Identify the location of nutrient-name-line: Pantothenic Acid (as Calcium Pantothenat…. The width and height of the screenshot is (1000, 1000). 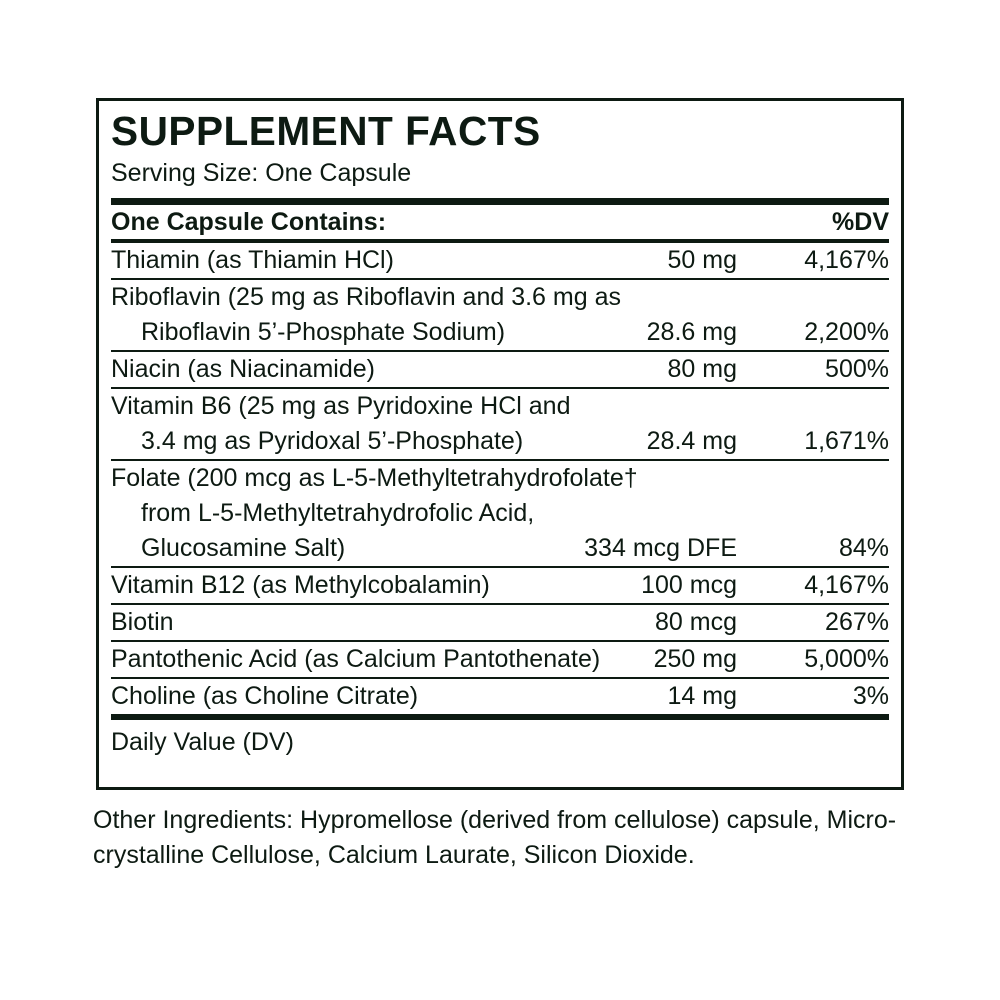
(356, 659).